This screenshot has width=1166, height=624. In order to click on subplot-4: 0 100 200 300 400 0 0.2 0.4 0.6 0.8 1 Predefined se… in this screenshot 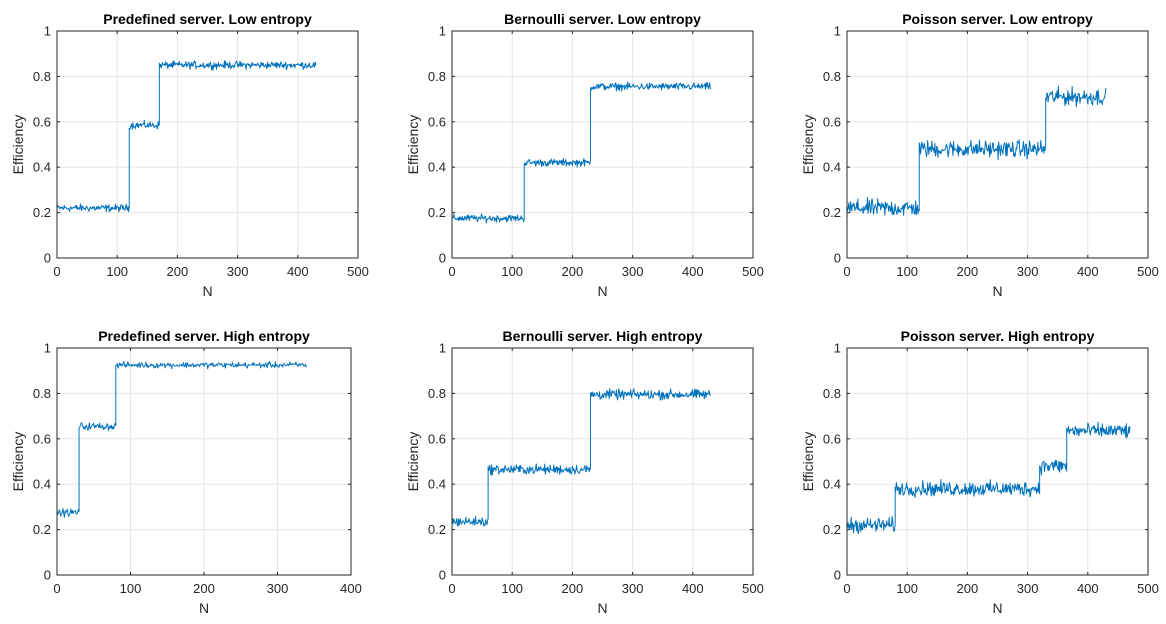, I will do `click(186, 472)`.